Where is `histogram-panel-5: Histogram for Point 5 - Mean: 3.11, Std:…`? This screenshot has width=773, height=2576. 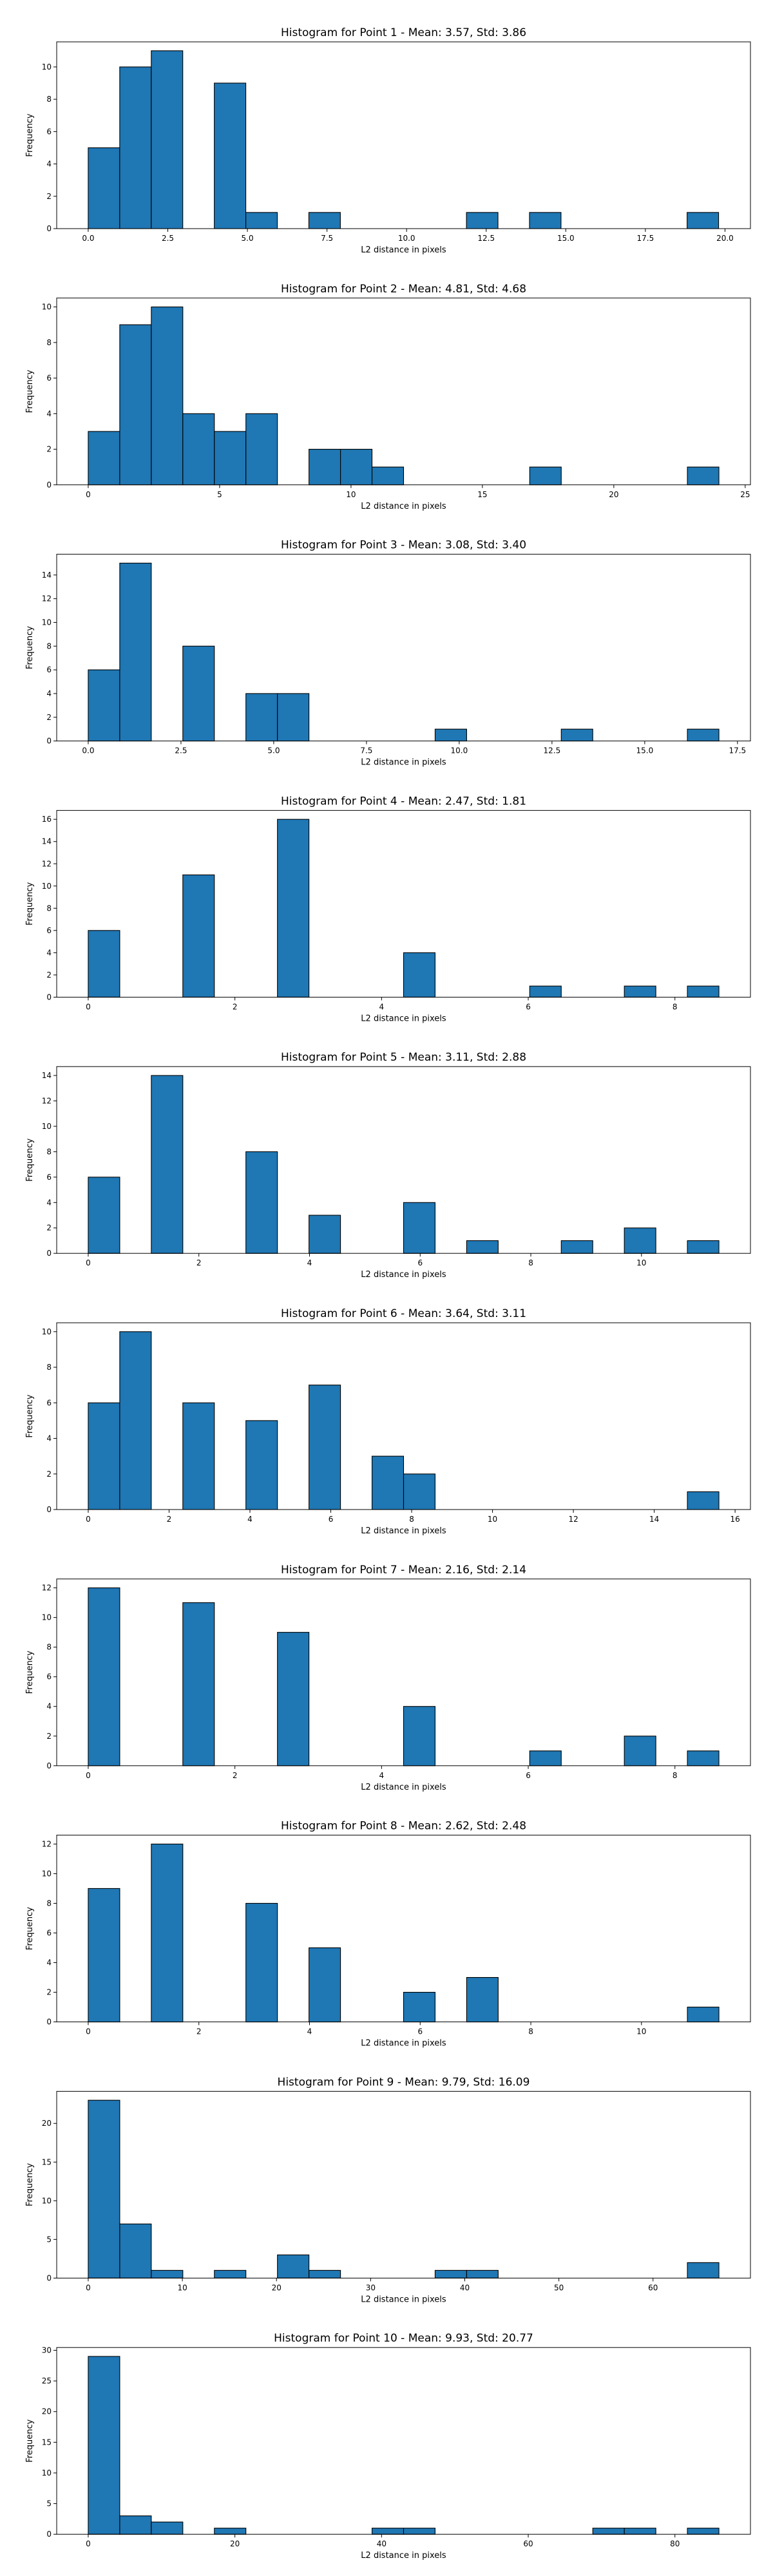 histogram-panel-5: Histogram for Point 5 - Mean: 3.11, Std:… is located at coordinates (388, 1165).